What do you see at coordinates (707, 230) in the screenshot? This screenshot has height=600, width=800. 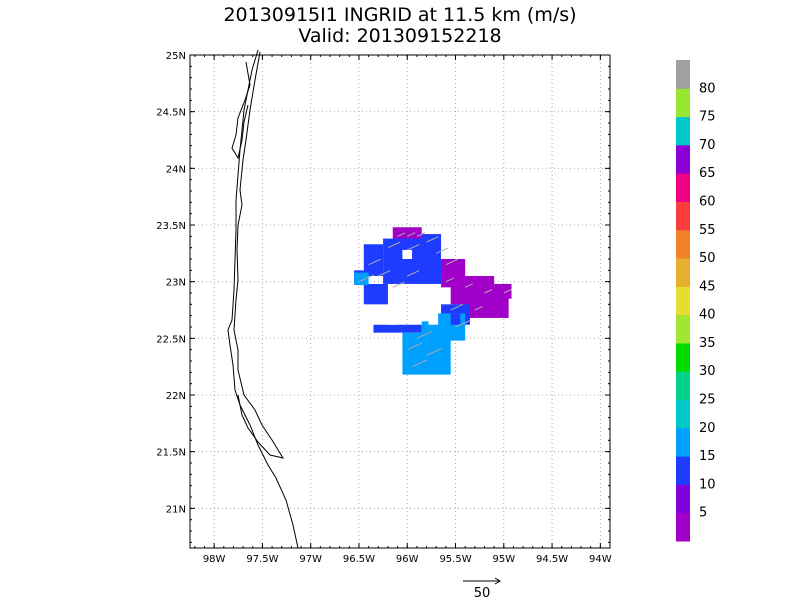 I see `colorbar-label: 55` at bounding box center [707, 230].